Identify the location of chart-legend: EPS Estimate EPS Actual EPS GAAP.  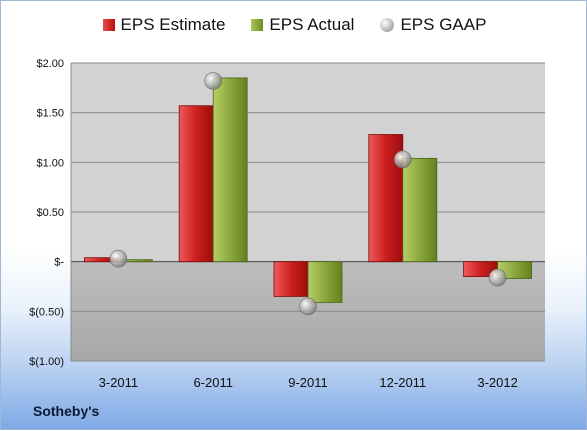
(294, 25).